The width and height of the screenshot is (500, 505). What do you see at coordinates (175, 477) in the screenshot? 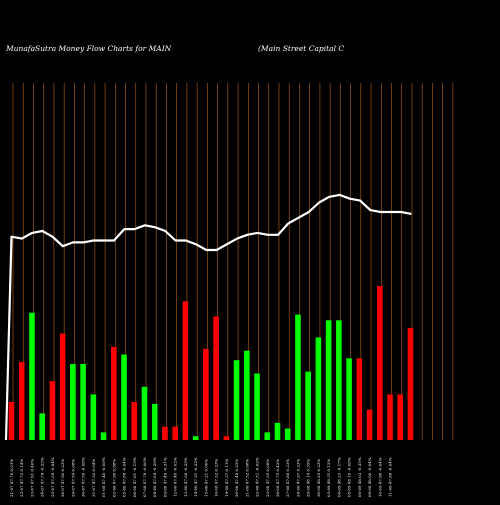
I see `x-tick-label: 12-08 47.48 -0.02%` at bounding box center [175, 477].